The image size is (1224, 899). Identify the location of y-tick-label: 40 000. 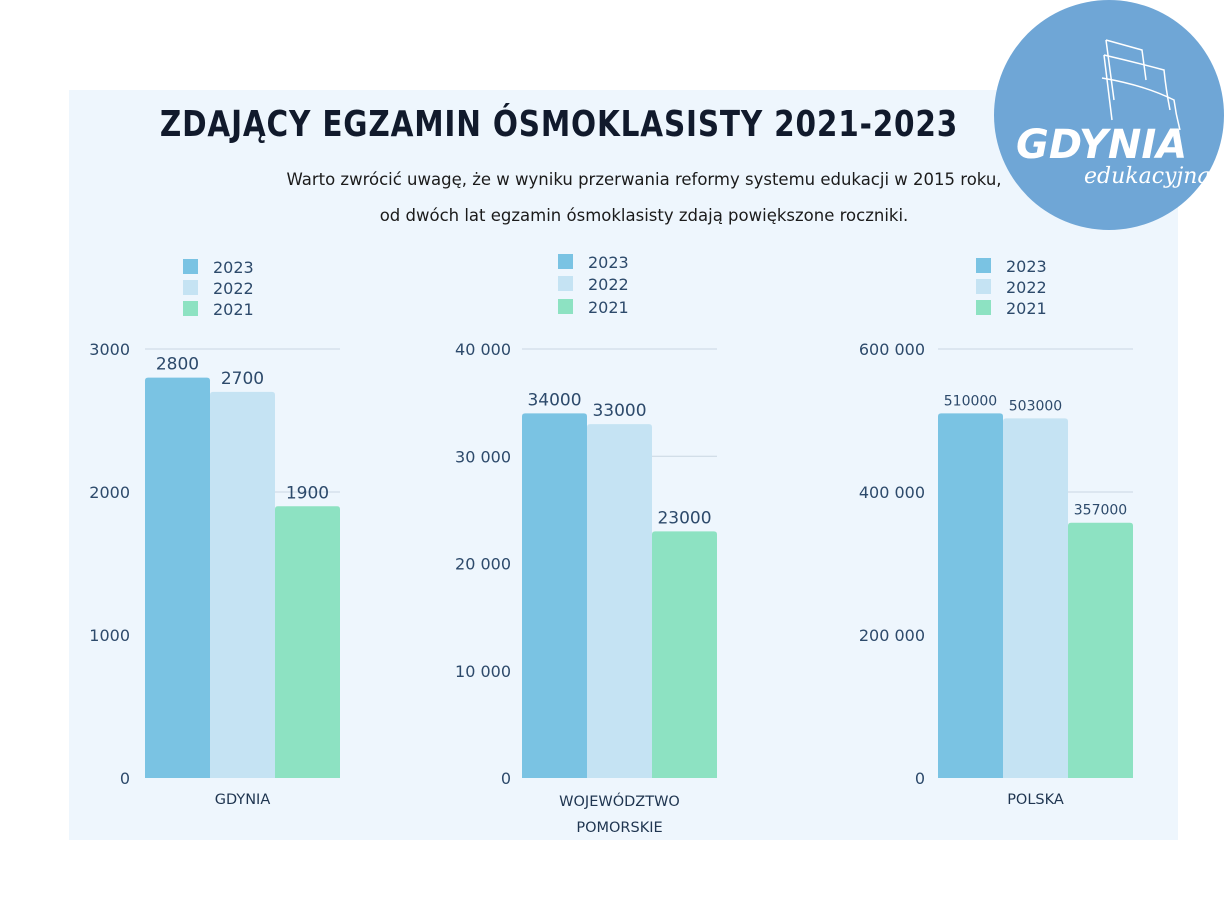
(483, 349).